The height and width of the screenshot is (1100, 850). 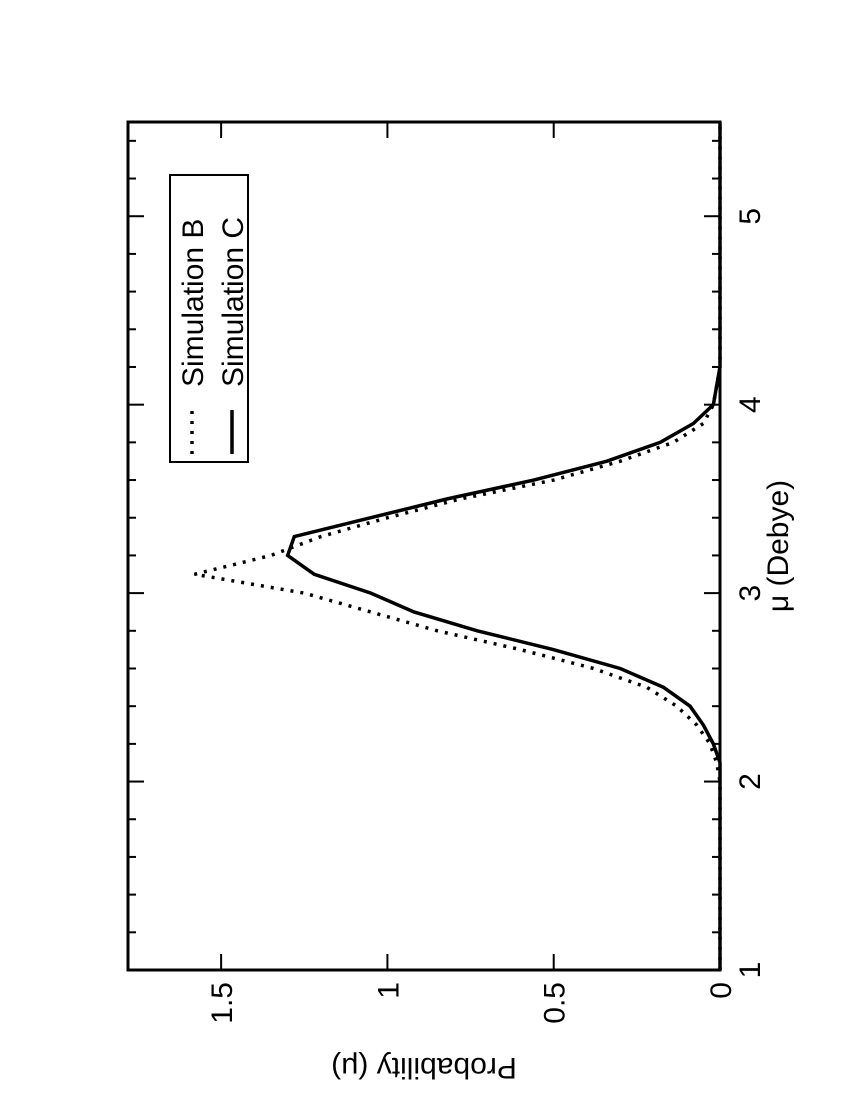 I want to click on x-tick-label: 1, so click(x=750, y=970).